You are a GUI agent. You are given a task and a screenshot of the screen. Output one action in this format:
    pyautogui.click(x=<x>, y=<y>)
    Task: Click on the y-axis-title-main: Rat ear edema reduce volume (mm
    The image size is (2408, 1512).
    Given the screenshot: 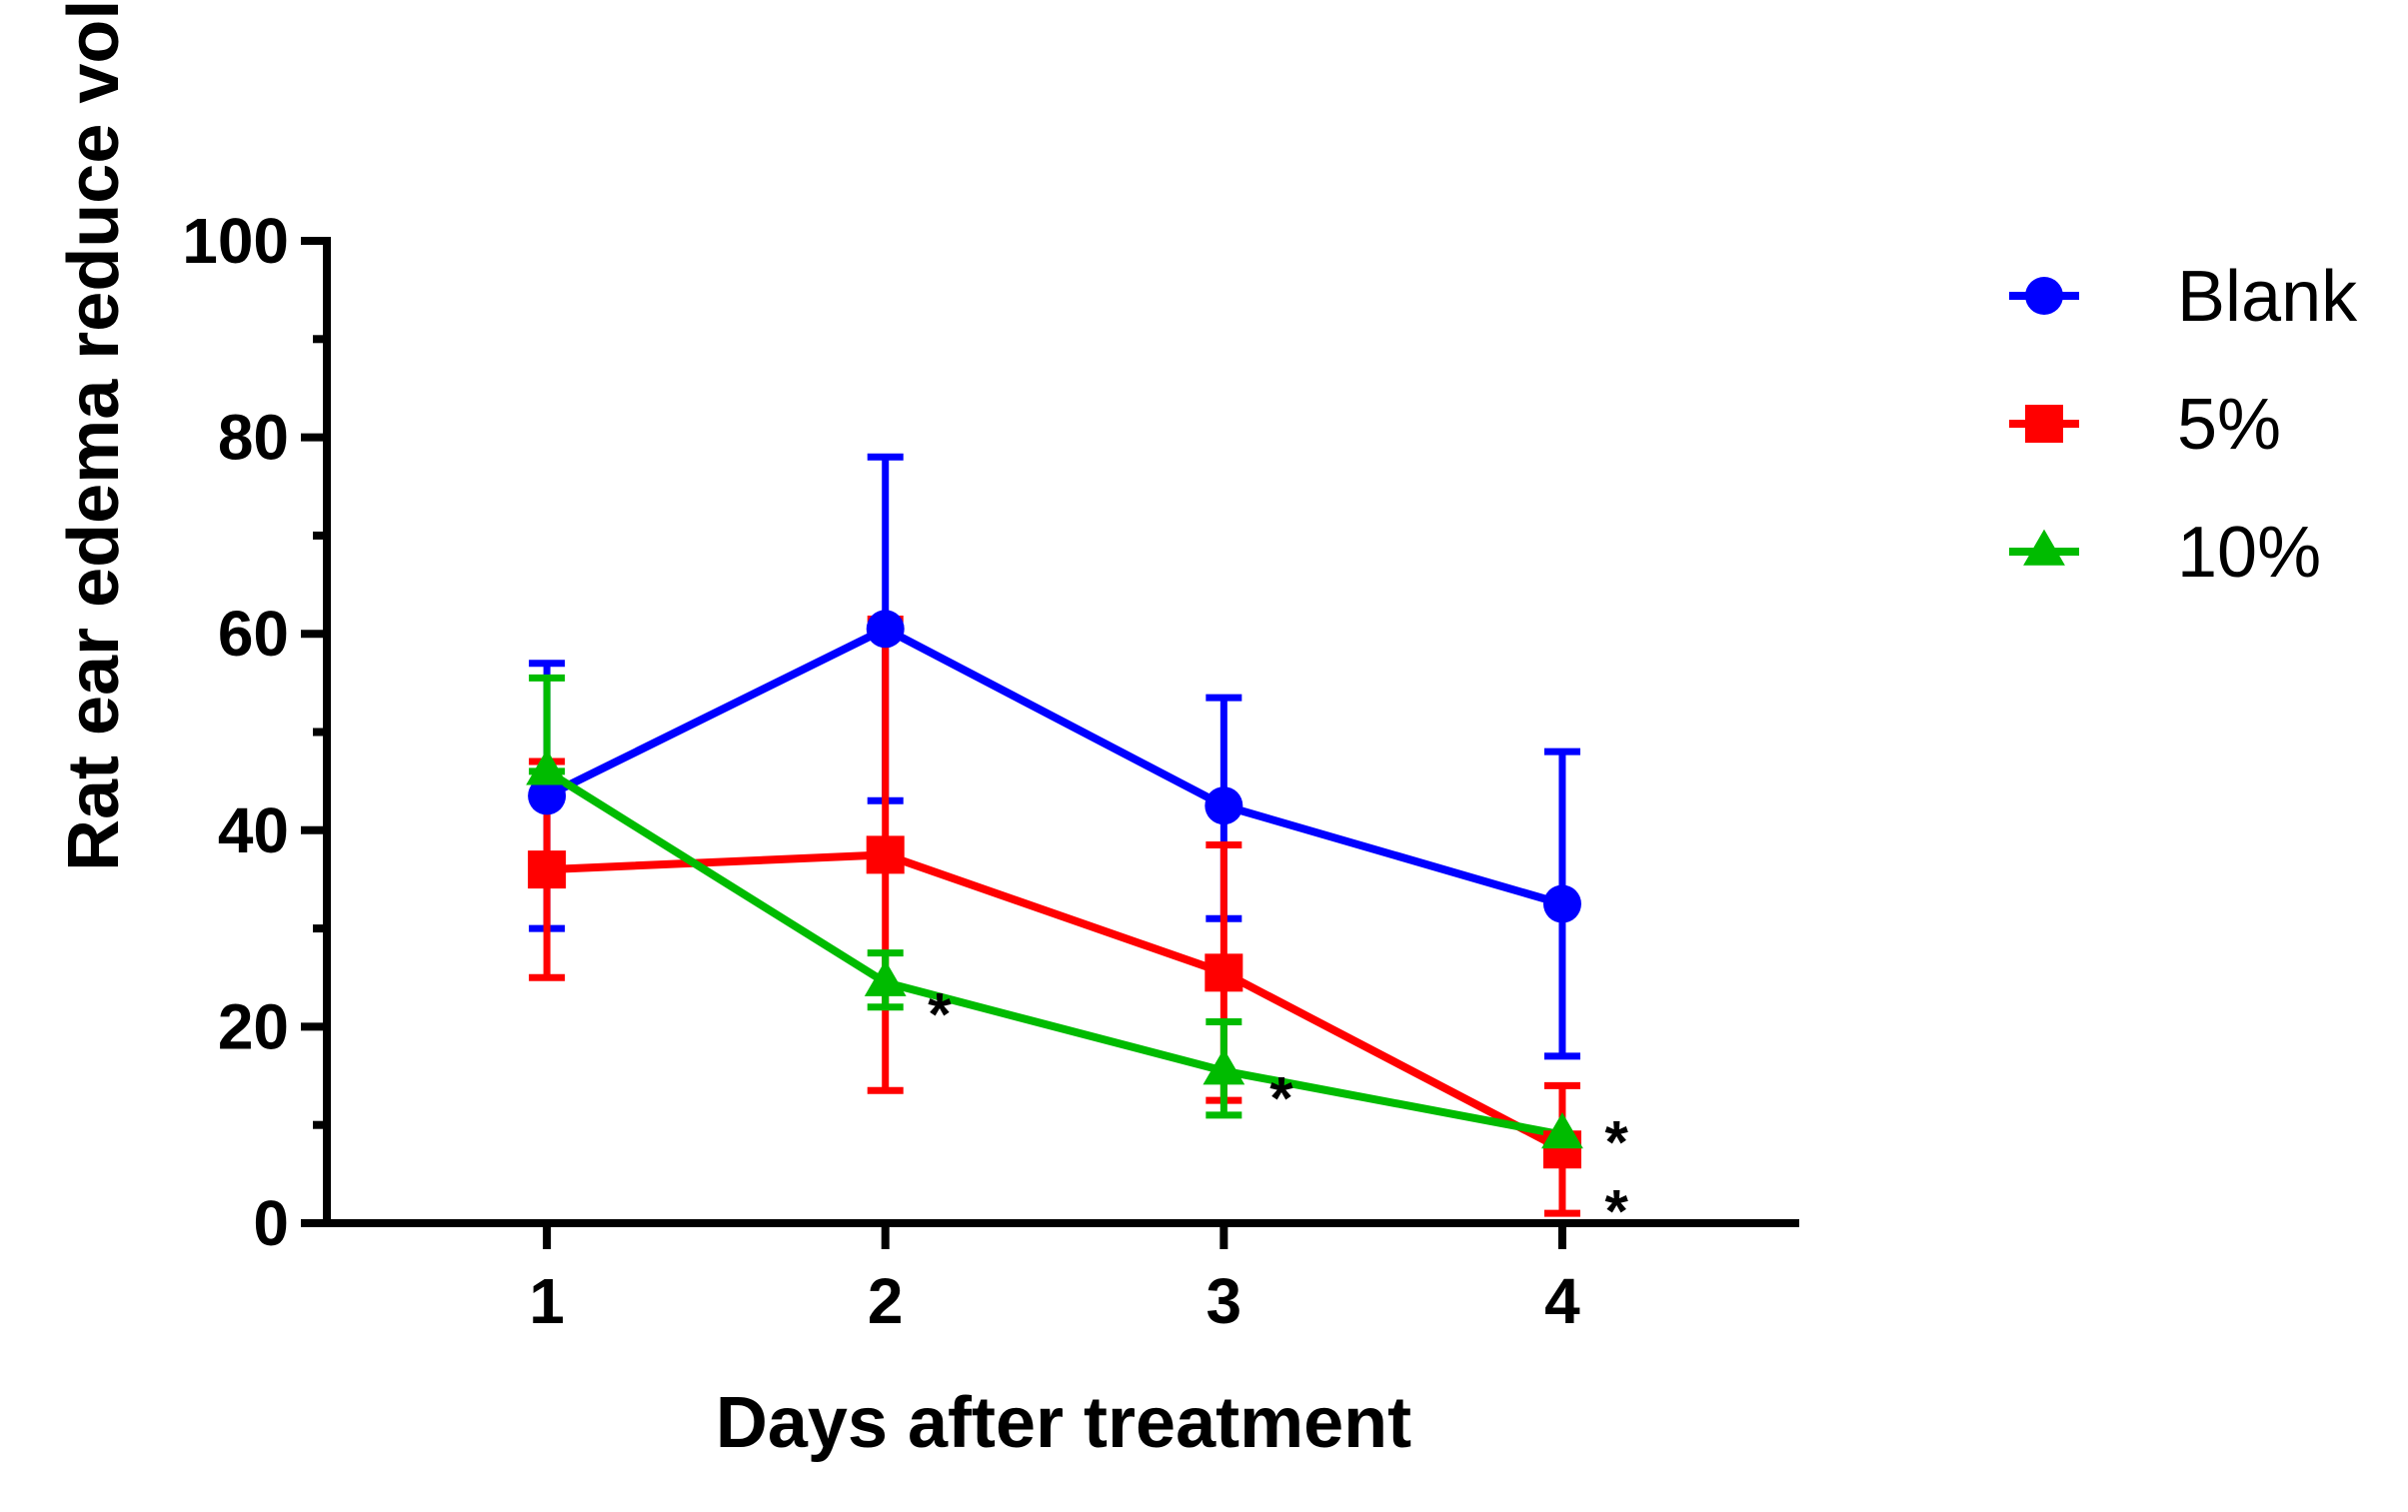 What is the action you would take?
    pyautogui.click(x=94, y=435)
    